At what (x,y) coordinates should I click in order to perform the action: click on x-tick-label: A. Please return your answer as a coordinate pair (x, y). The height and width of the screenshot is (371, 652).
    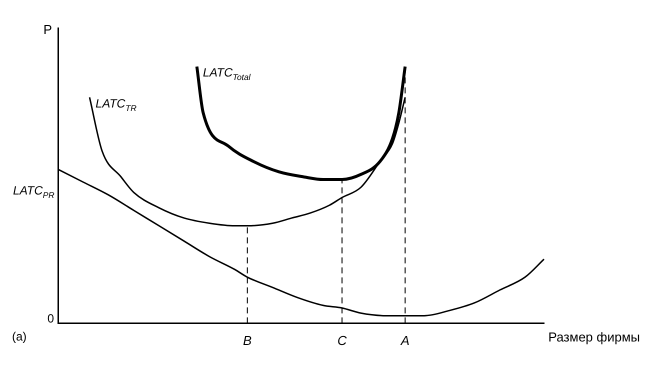
    Looking at the image, I should click on (405, 340).